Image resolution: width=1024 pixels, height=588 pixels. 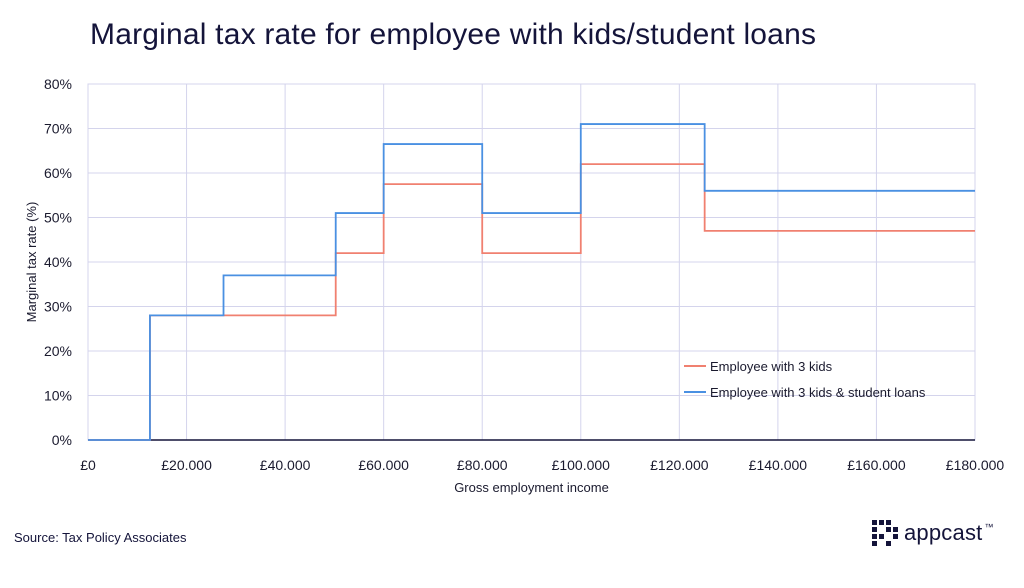 What do you see at coordinates (100, 537) in the screenshot?
I see `source-note: Source: Tax Policy Associates` at bounding box center [100, 537].